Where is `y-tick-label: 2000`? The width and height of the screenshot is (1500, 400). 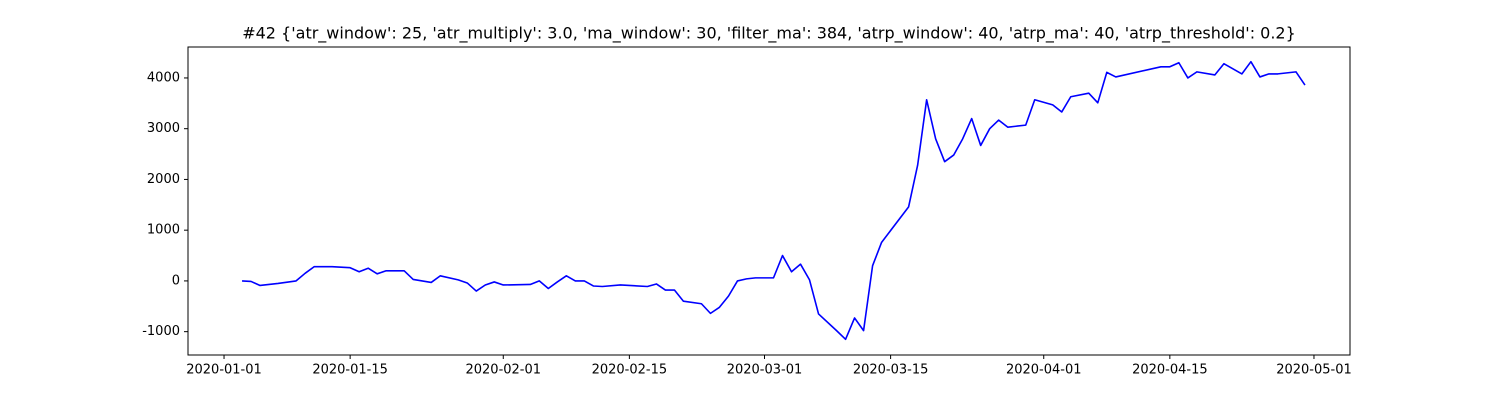 y-tick-label: 2000 is located at coordinates (163, 179).